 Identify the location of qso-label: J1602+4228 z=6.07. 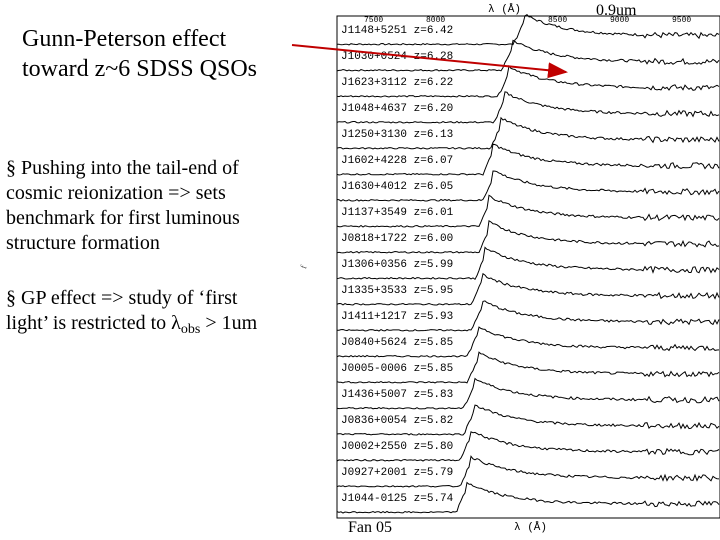
(398, 161).